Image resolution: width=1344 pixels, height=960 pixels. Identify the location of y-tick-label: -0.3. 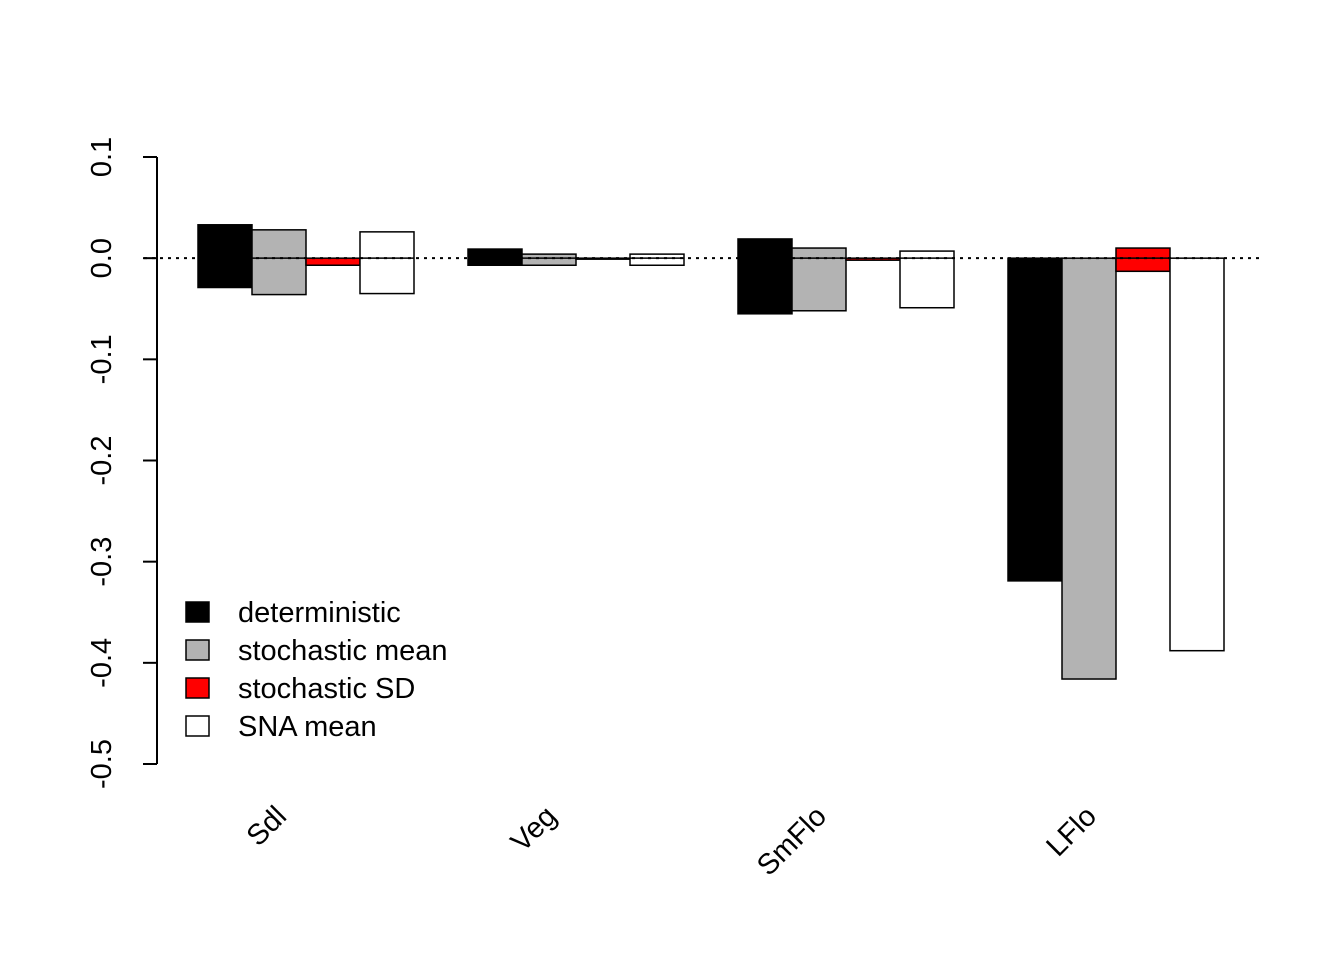
(102, 562).